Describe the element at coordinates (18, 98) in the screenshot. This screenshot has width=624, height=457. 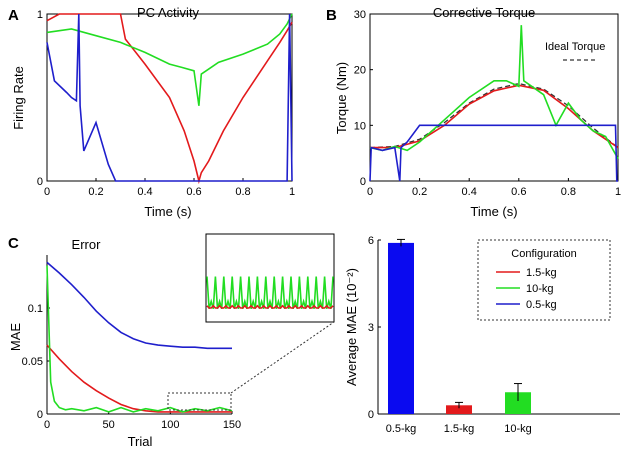
I see `panel-a-ylabel: Firing Rate` at that location.